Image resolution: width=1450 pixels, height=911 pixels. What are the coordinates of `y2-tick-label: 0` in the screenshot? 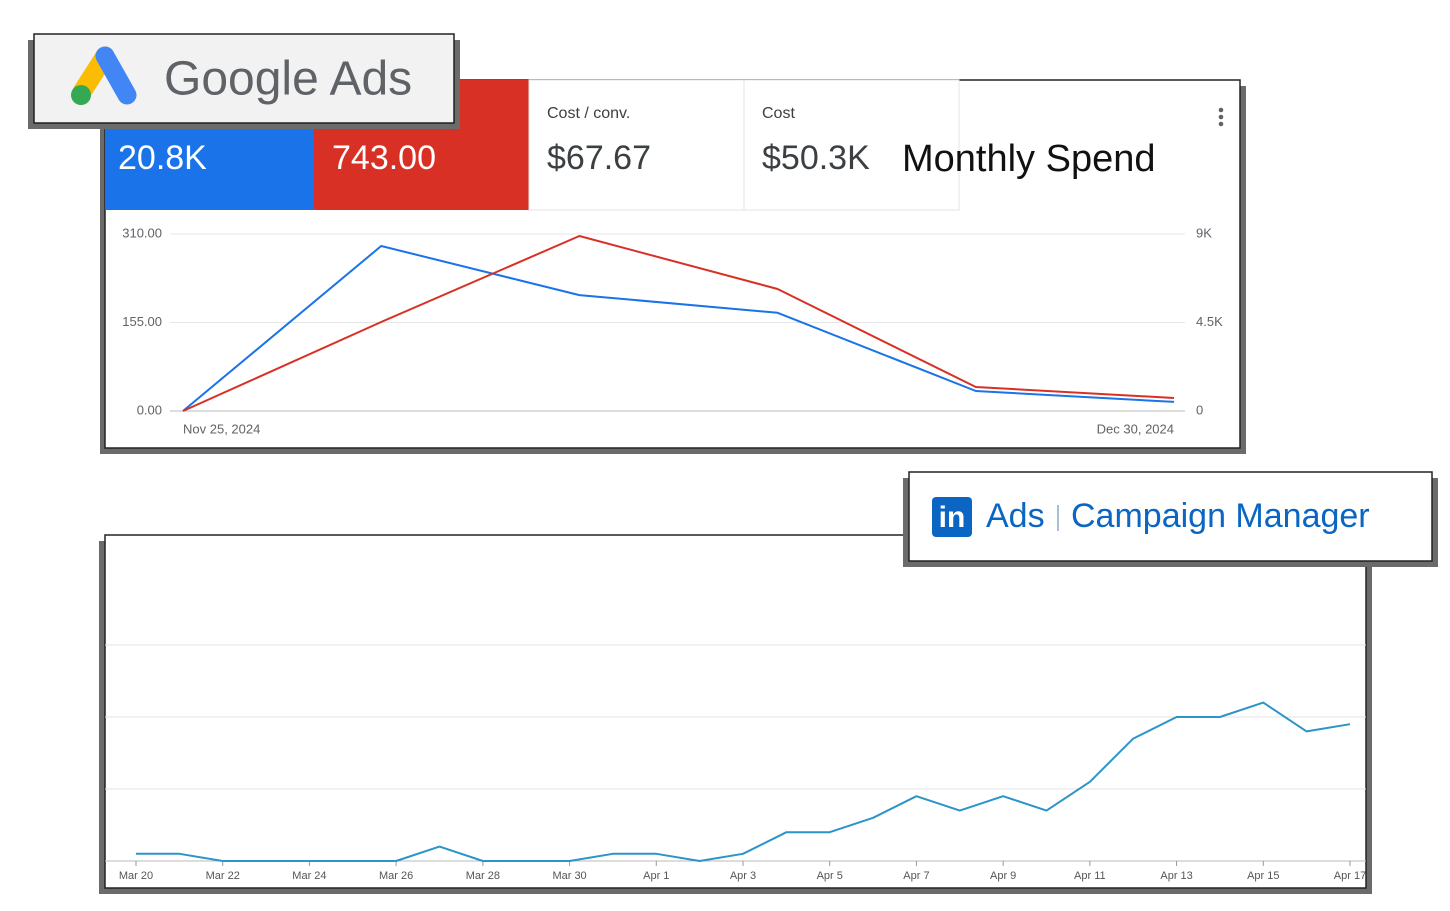 It's located at (1199, 409).